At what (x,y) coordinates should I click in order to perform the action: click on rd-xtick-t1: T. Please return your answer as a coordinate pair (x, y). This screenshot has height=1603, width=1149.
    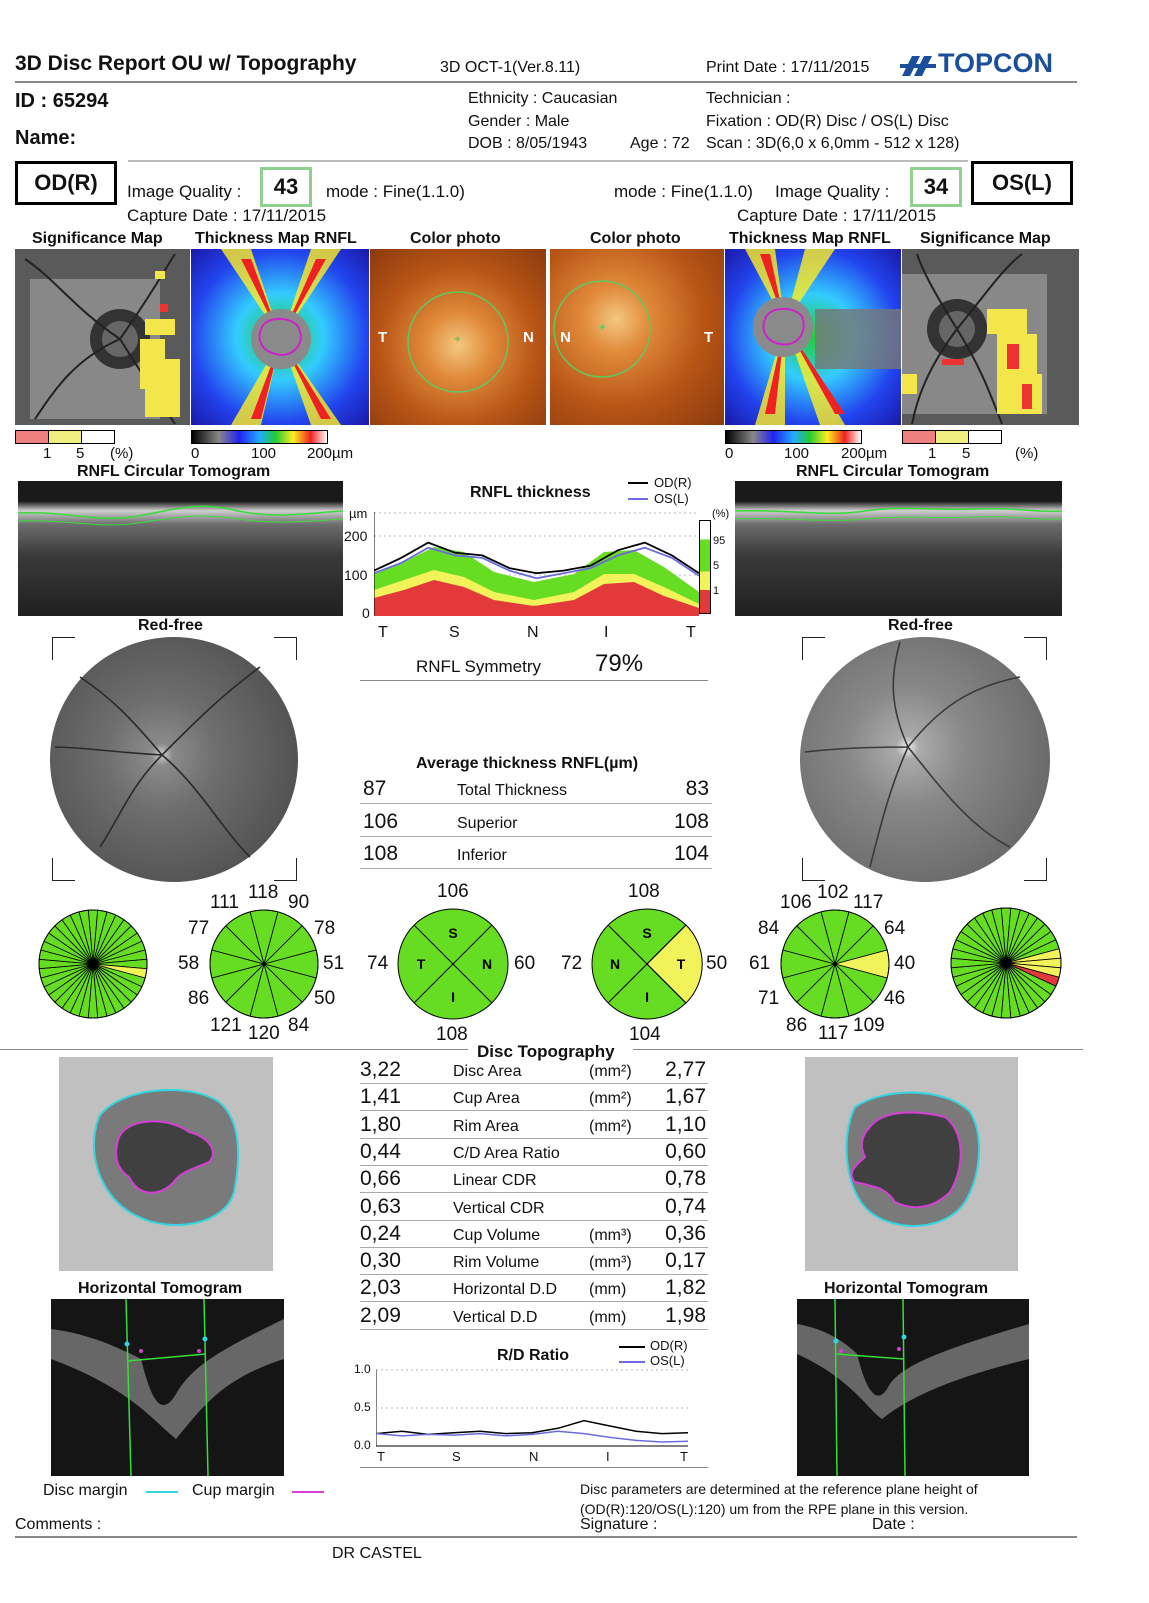
    Looking at the image, I should click on (381, 1456).